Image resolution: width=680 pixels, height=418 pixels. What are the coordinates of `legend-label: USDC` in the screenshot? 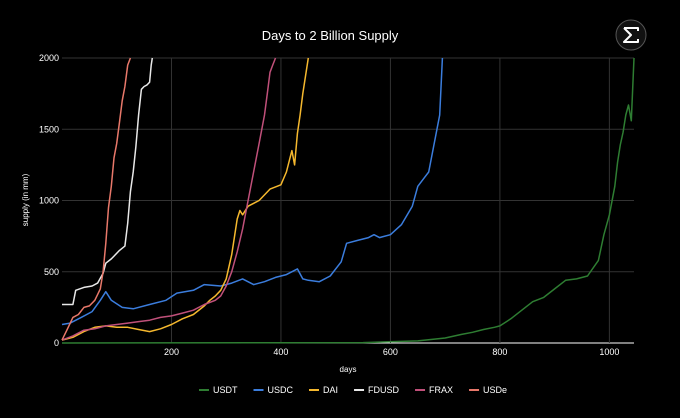 It's located at (281, 390).